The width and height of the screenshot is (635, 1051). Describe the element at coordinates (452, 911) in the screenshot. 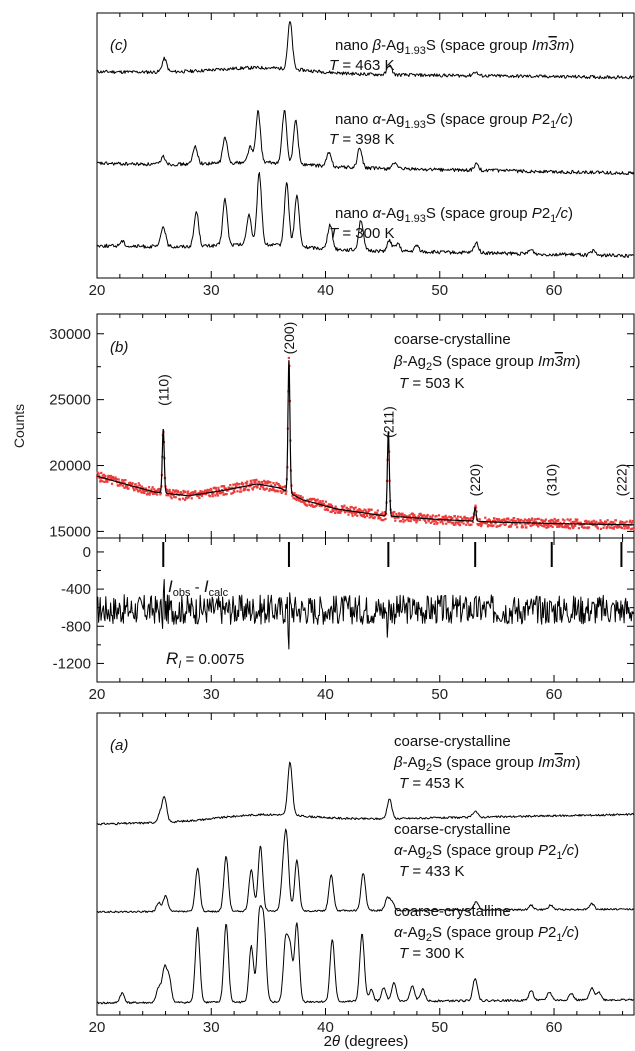

I see `panel-a-series-3-label-1: coarse-crystalline` at that location.